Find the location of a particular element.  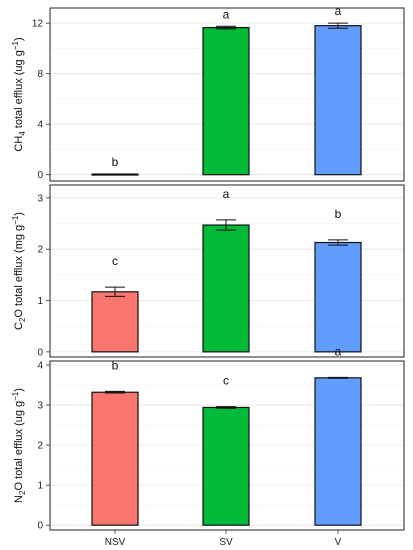

y-axis-title-part: CH is located at coordinates (19, 144).